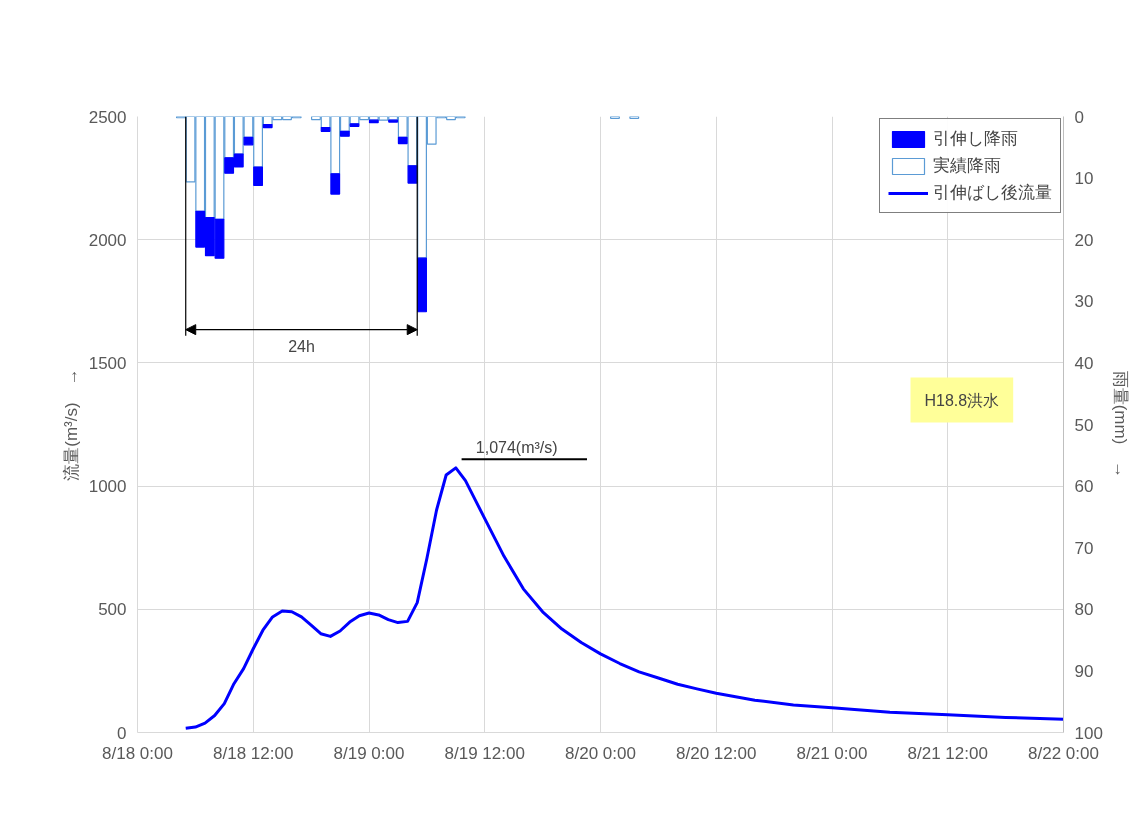 The image size is (1132, 830). What do you see at coordinates (107, 117) in the screenshot?
I see `y-tick-label: 2500` at bounding box center [107, 117].